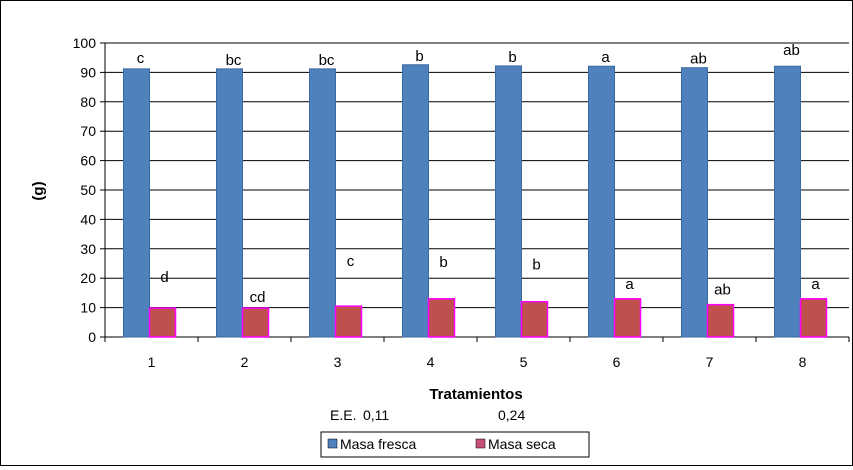 This screenshot has height=470, width=853. What do you see at coordinates (343, 415) in the screenshot?
I see `se-prefix: E.E.` at bounding box center [343, 415].